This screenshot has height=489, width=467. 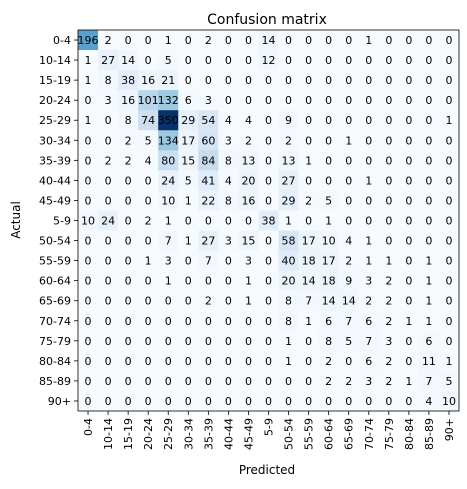 What do you see at coordinates (269, 40) in the screenshot?
I see `cell-value-label: 14` at bounding box center [269, 40].